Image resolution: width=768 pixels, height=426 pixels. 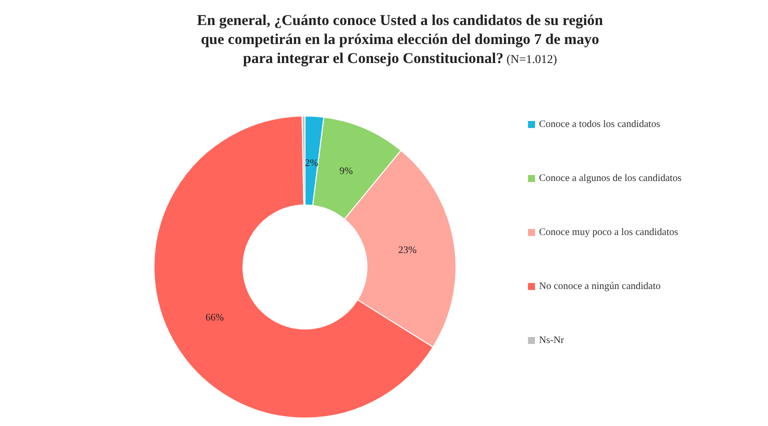 I want to click on chart-subtitle: (N=1.012), so click(x=531, y=59).